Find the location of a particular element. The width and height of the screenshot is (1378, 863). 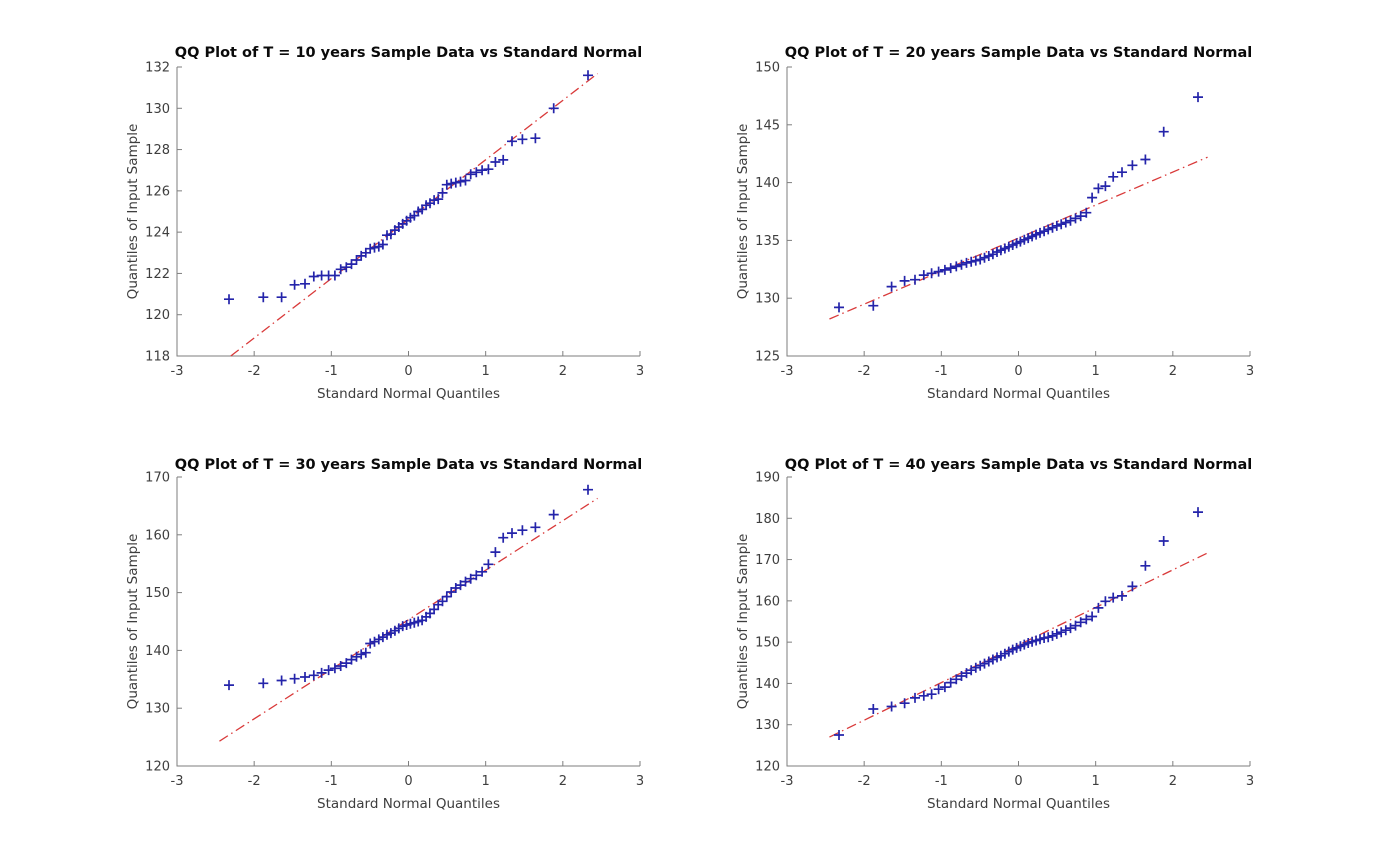

y-tick-label: 126 is located at coordinates (157, 191).